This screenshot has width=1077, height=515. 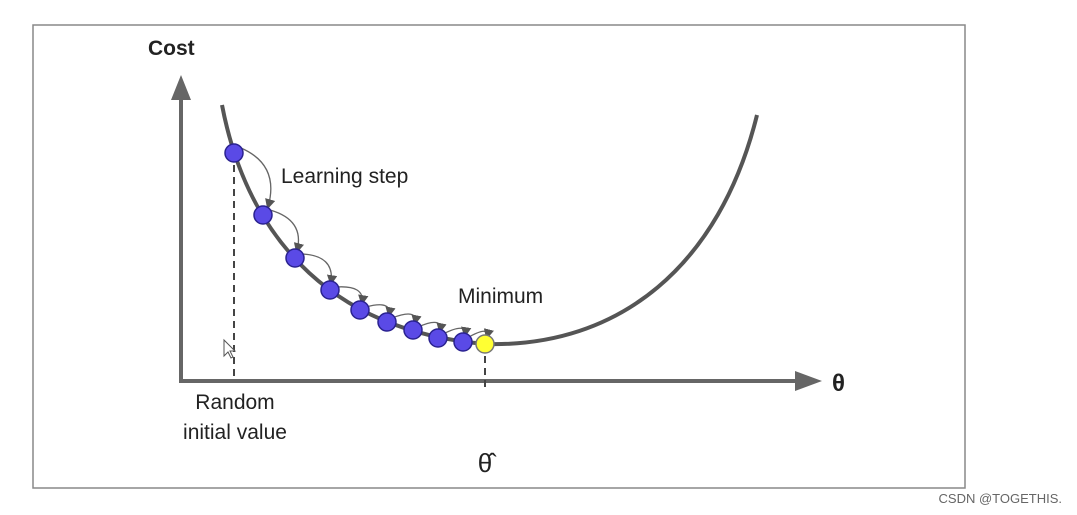 What do you see at coordinates (234, 402) in the screenshot?
I see `random-label: Random` at bounding box center [234, 402].